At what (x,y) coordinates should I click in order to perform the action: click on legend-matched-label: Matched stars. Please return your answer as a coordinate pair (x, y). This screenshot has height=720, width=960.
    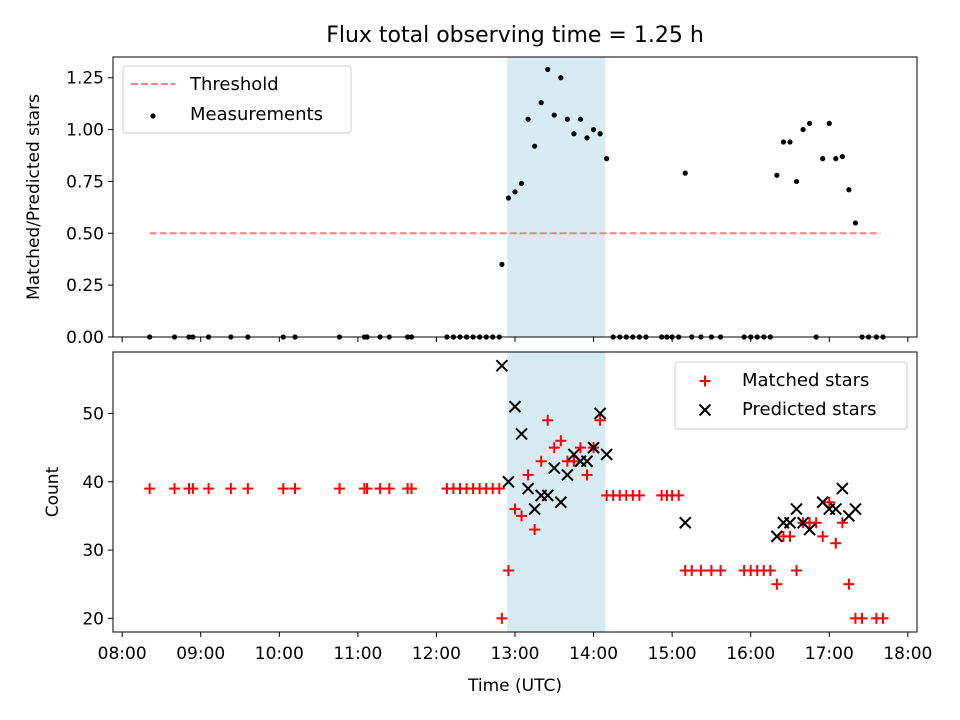
    Looking at the image, I should click on (805, 380).